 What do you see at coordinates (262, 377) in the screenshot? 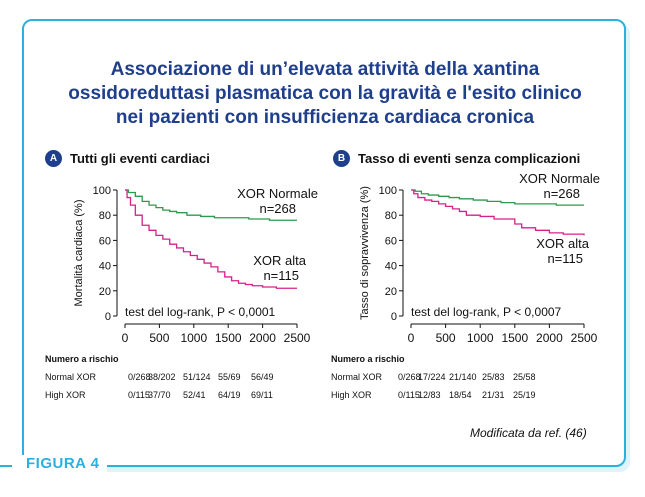
I see `risk-cell: 56/49` at bounding box center [262, 377].